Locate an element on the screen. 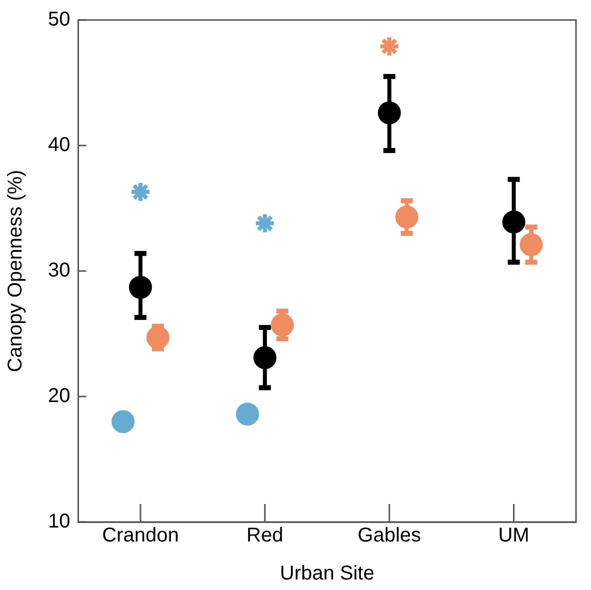 The height and width of the screenshot is (590, 591). x-tick-label: UM is located at coordinates (514, 535).